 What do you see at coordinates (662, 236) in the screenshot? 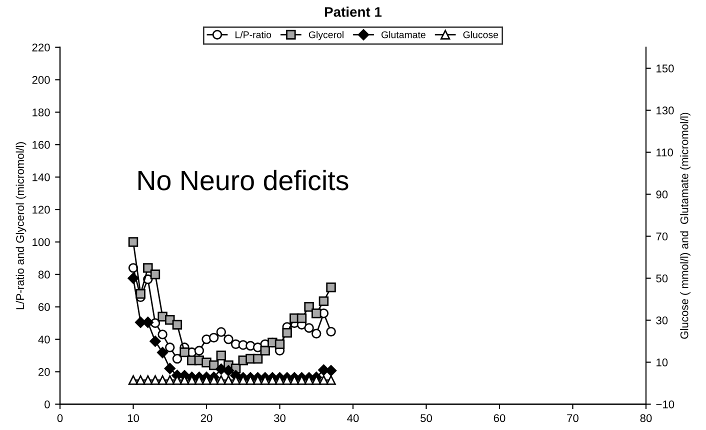
I see `y2-tick-label: 70` at bounding box center [662, 236].